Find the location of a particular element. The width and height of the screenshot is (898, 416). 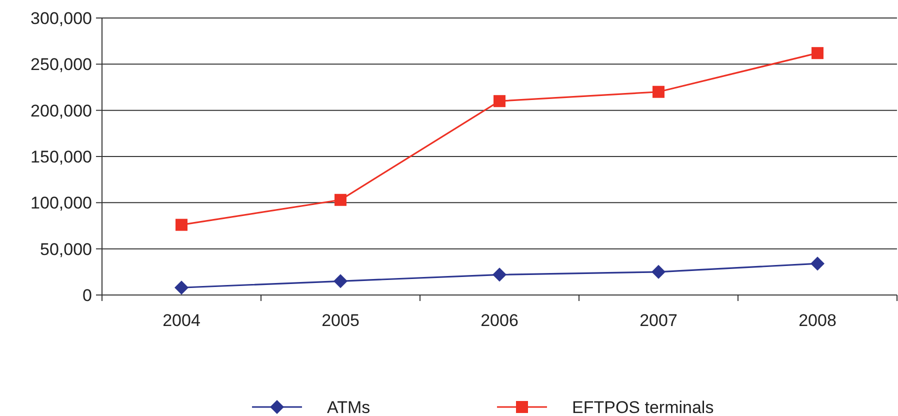

y-tick-label: 200,000 is located at coordinates (61, 110).